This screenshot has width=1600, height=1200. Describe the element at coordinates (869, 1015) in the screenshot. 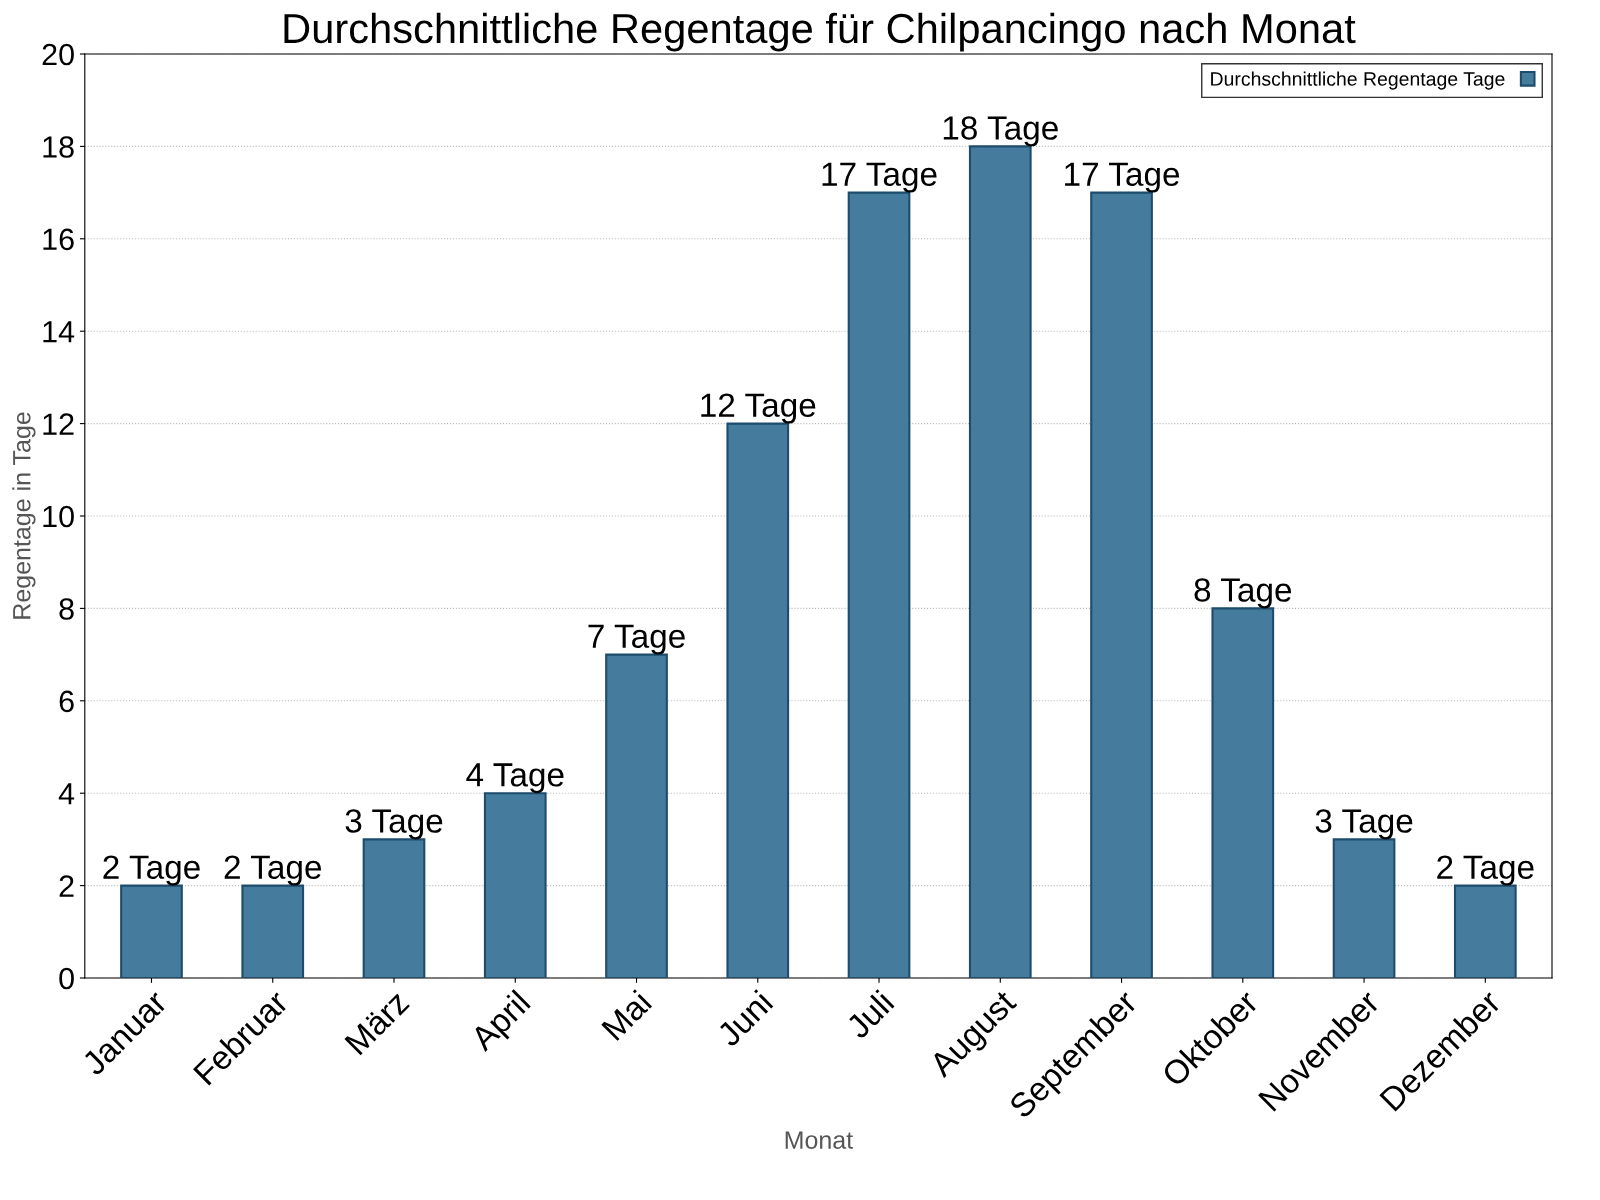

I see `x-tick-label: Juli` at that location.